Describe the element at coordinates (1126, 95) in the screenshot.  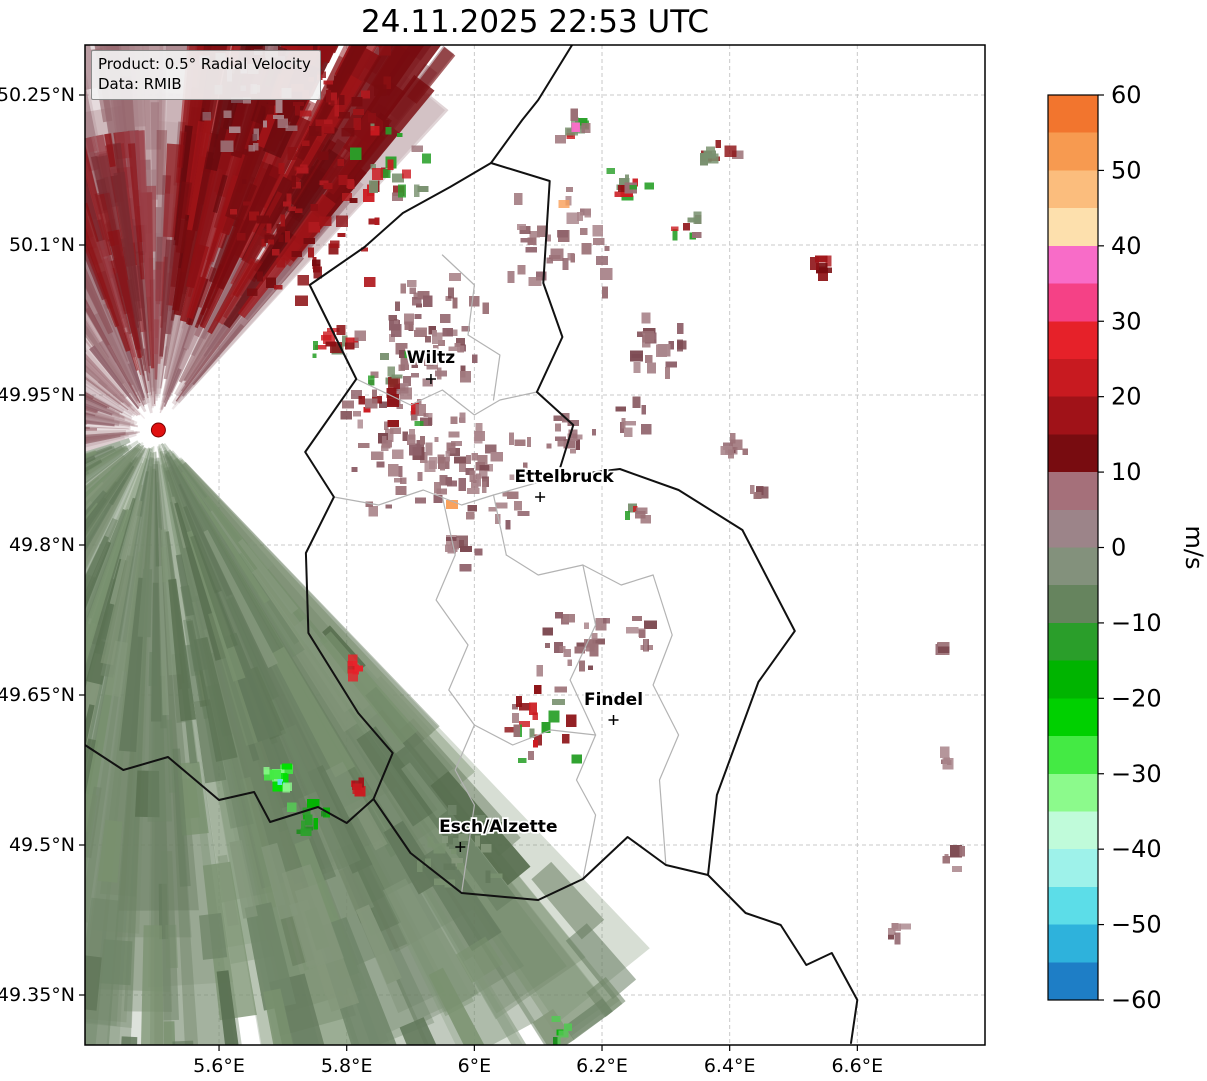
I see `colorbar-tick-label: 60` at that location.